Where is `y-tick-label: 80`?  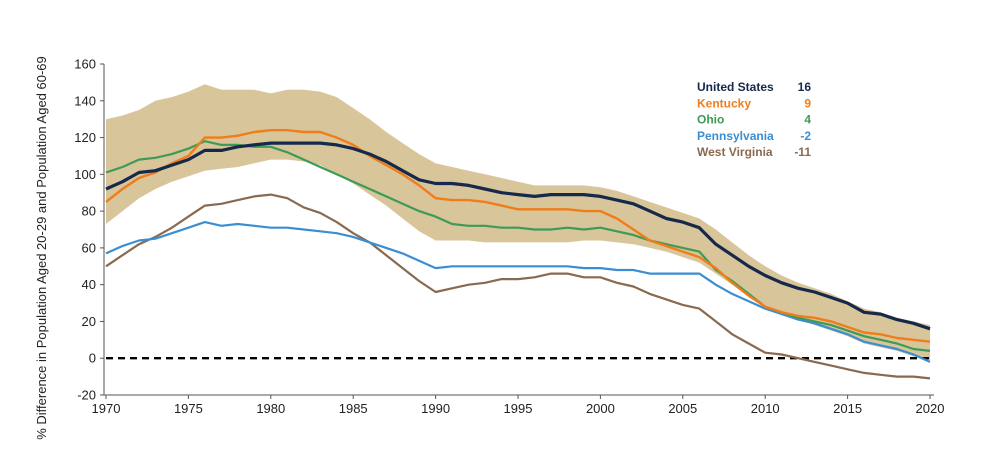
y-tick-label: 80 is located at coordinates (89, 211).